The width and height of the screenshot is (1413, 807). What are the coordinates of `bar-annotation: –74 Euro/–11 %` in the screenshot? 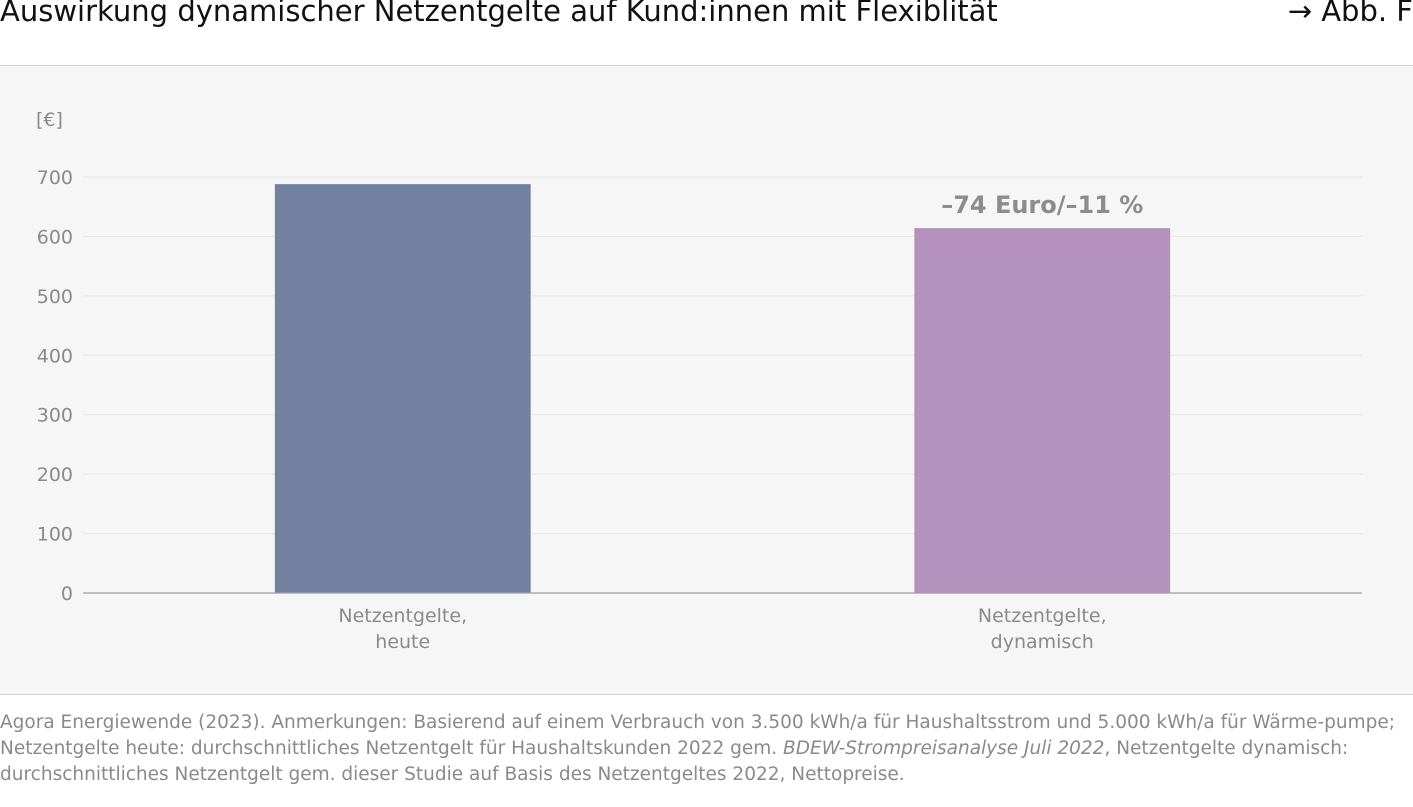 It's located at (1042, 205).